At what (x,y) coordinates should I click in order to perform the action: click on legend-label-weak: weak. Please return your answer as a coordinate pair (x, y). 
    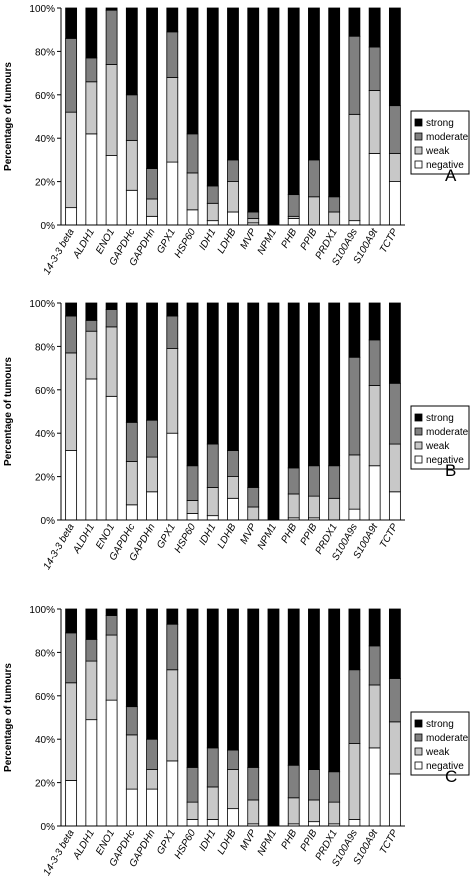
    Looking at the image, I should click on (437, 151).